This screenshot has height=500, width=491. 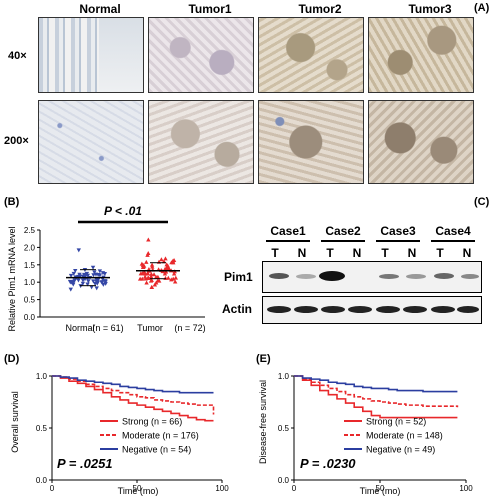 I want to click on panel-b-xlabel-normal: Normal, so click(x=79, y=328).